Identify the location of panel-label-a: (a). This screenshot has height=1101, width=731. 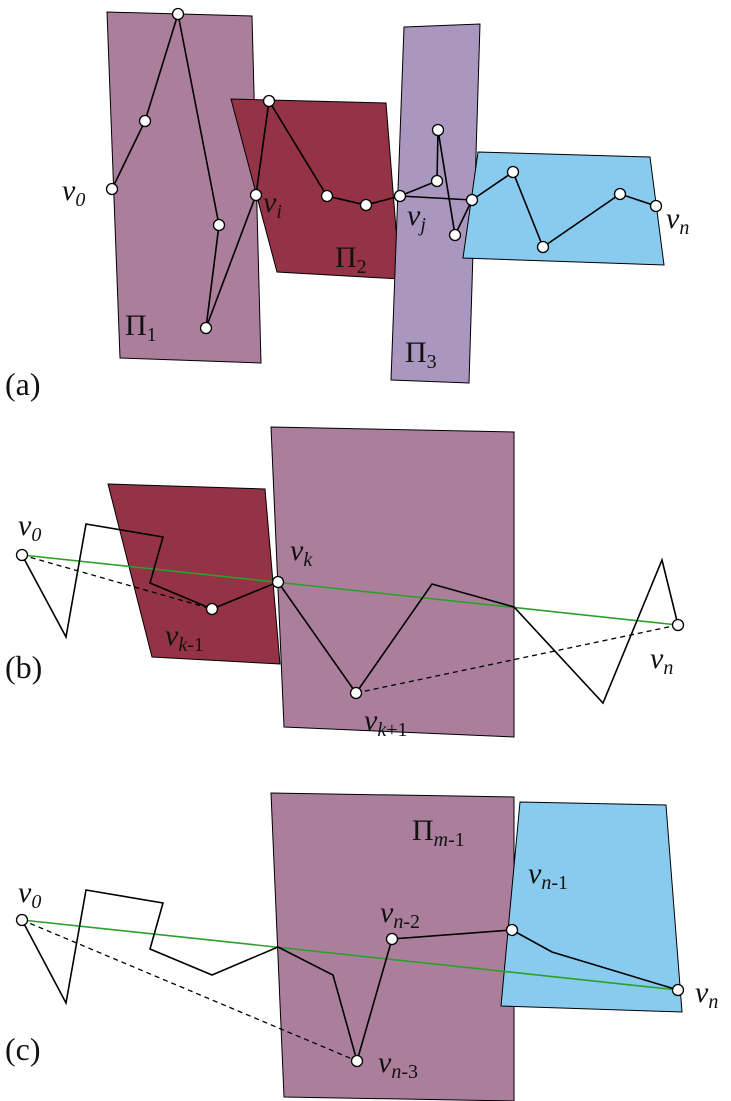
(23, 384).